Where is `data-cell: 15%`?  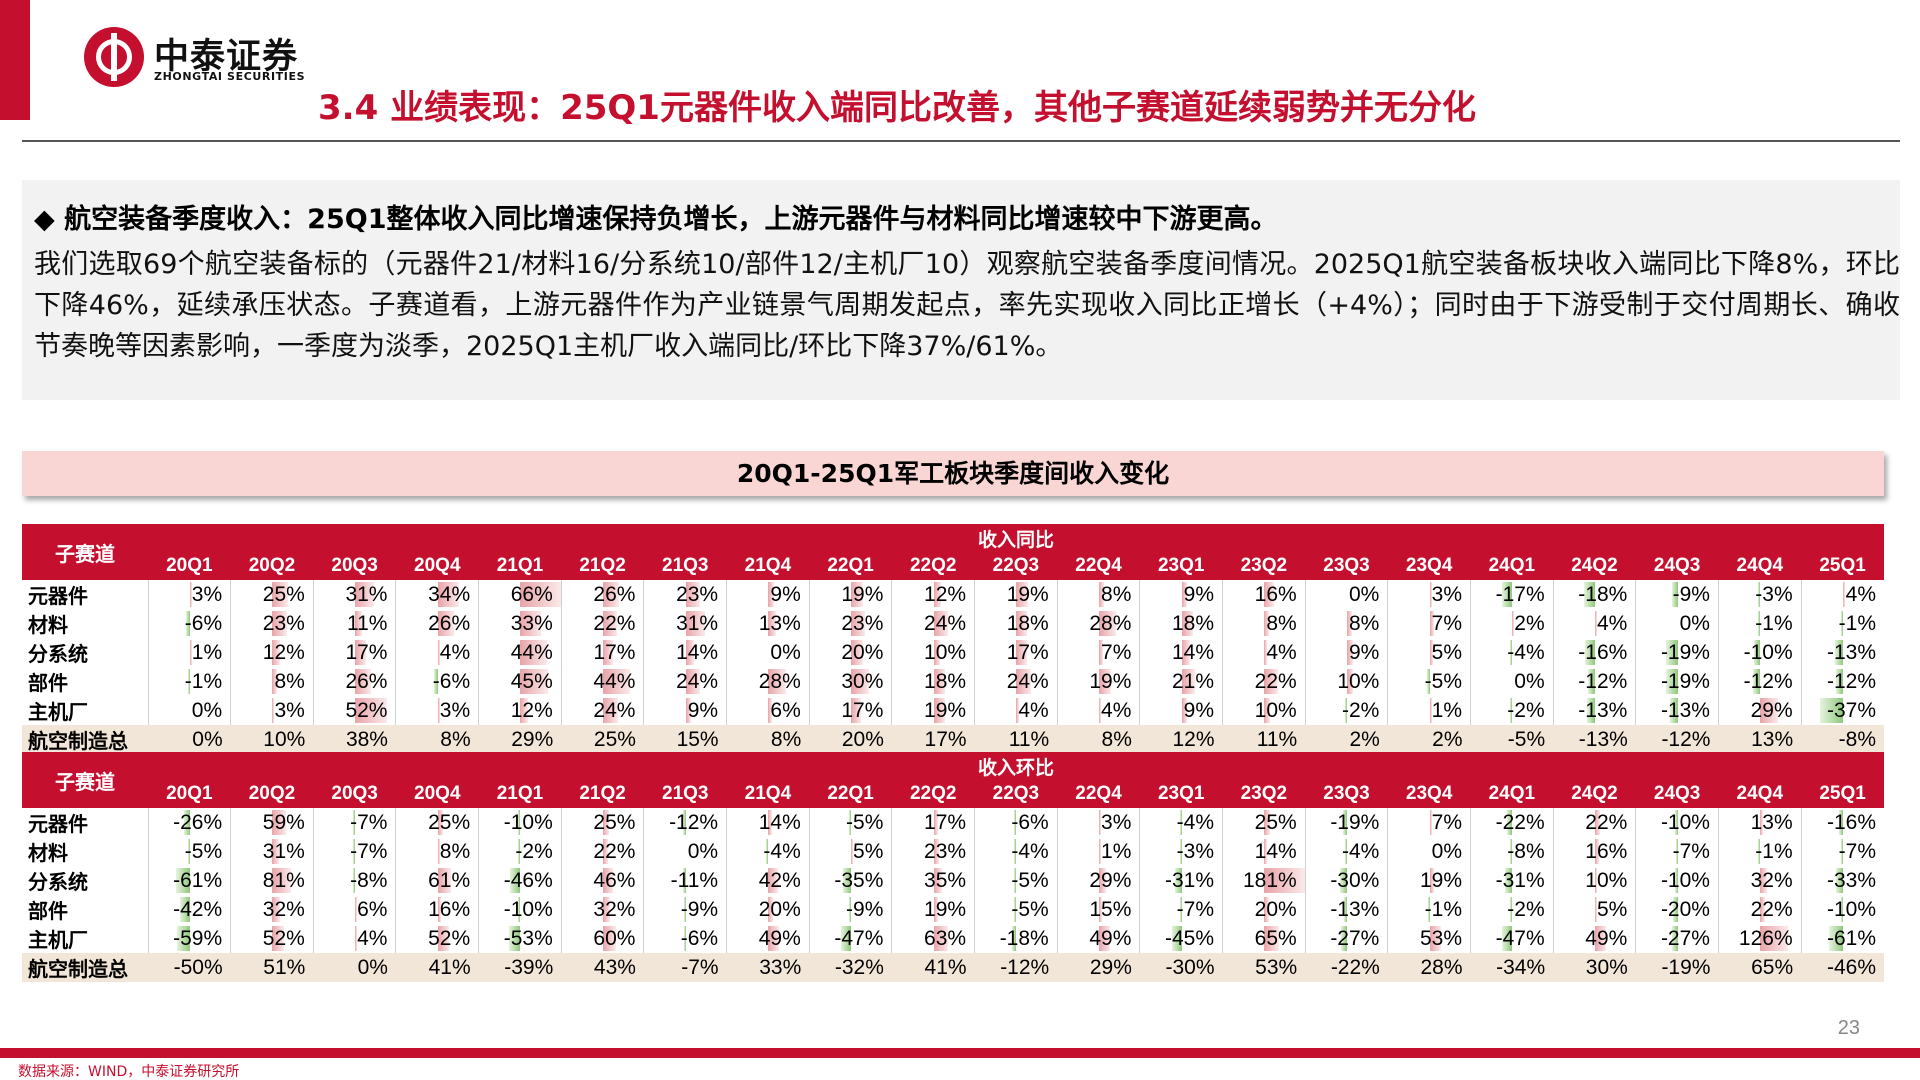 data-cell: 15% is located at coordinates (685, 739).